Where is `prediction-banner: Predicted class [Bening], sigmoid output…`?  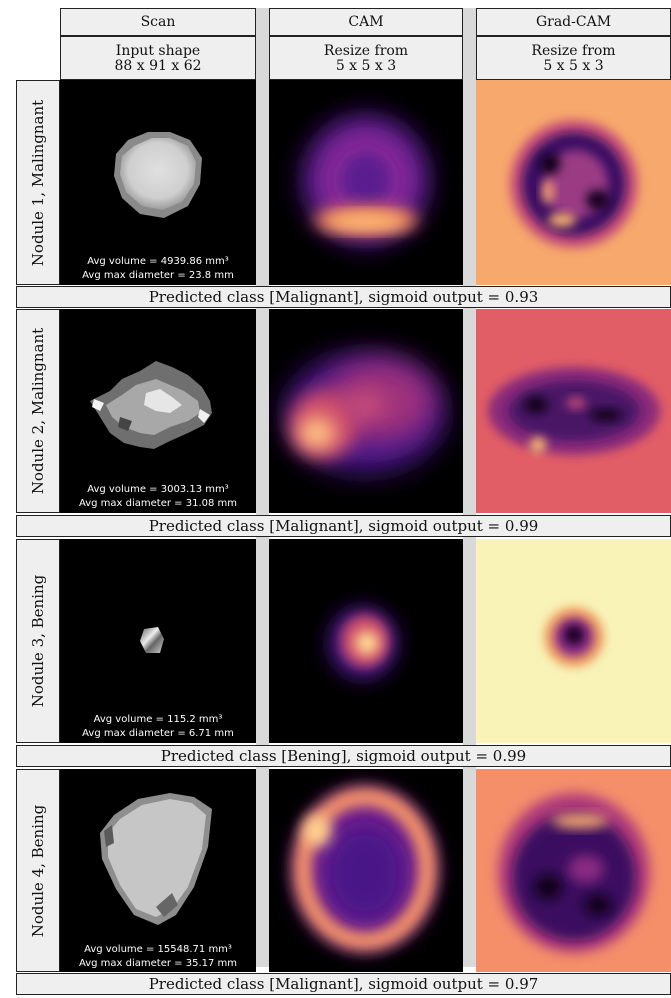 prediction-banner: Predicted class [Bening], sigmoid output… is located at coordinates (343, 756).